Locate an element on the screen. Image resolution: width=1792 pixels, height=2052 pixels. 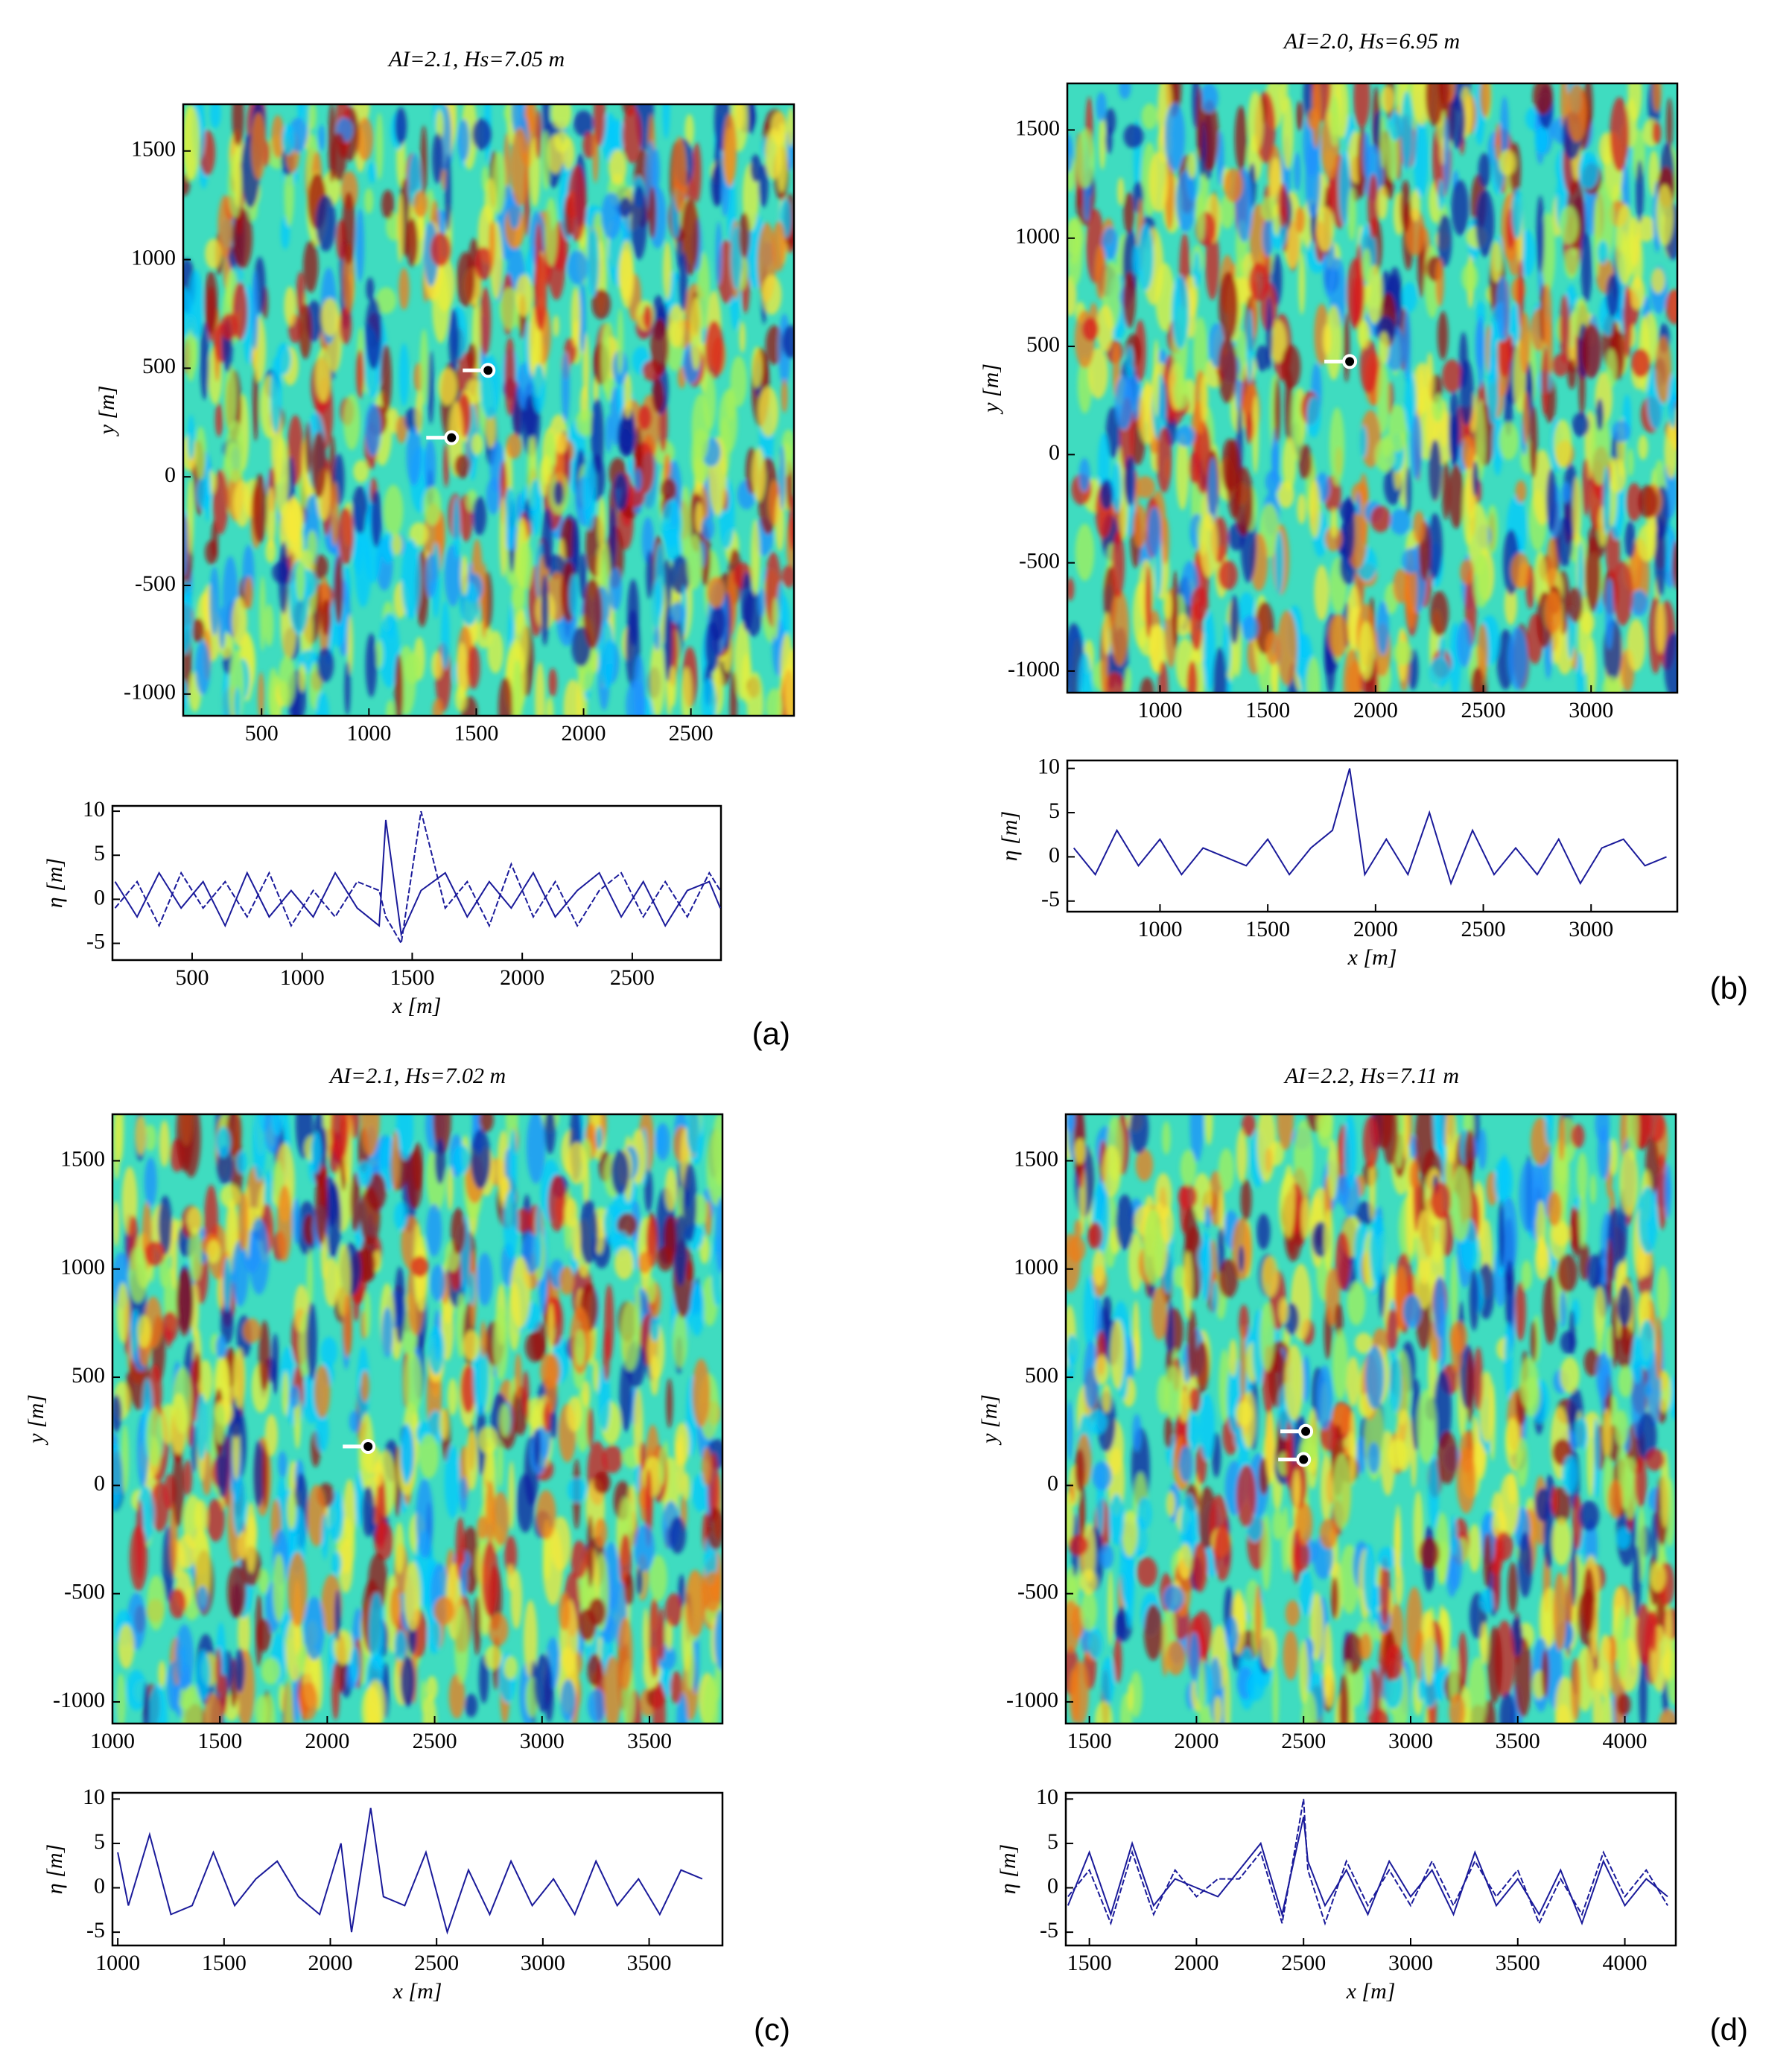
chart-title: AI=2.1, Hs=7.05 m is located at coordinates (476, 59).